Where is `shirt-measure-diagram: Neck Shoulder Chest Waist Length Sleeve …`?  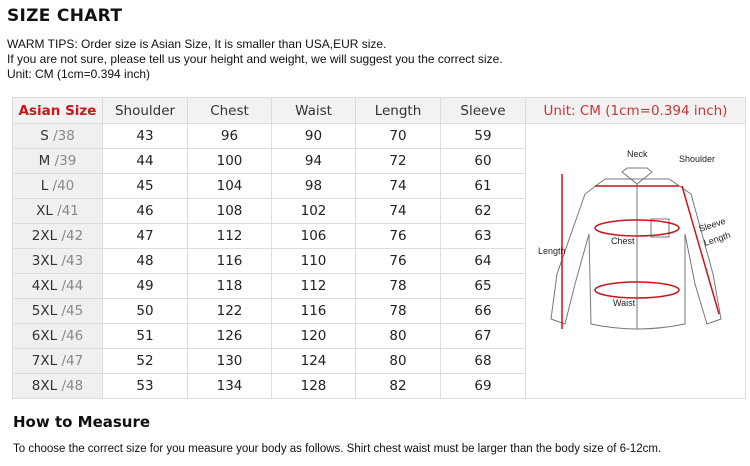 shirt-measure-diagram: Neck Shoulder Chest Waist Length Sleeve … is located at coordinates (634, 239).